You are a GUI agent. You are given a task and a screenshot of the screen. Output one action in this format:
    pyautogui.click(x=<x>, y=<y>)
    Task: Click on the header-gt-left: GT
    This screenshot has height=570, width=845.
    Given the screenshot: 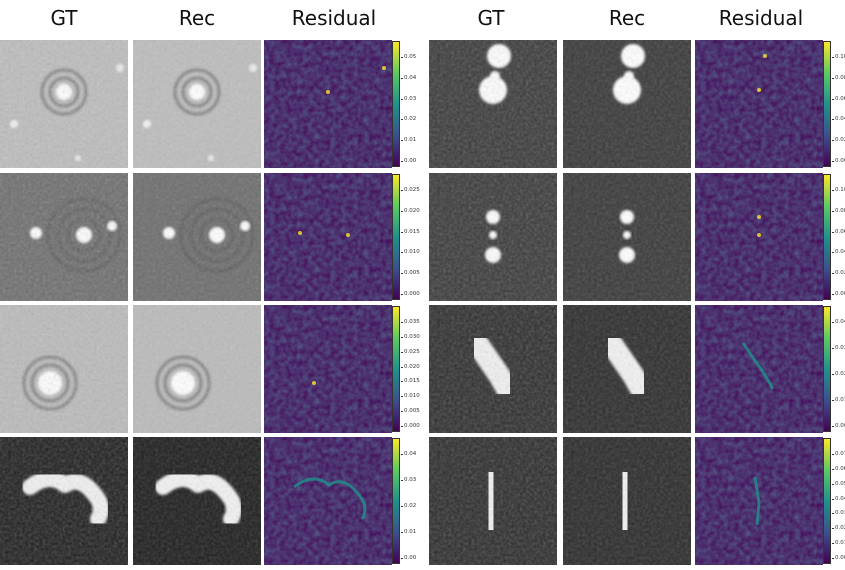 What is the action you would take?
    pyautogui.click(x=64, y=18)
    